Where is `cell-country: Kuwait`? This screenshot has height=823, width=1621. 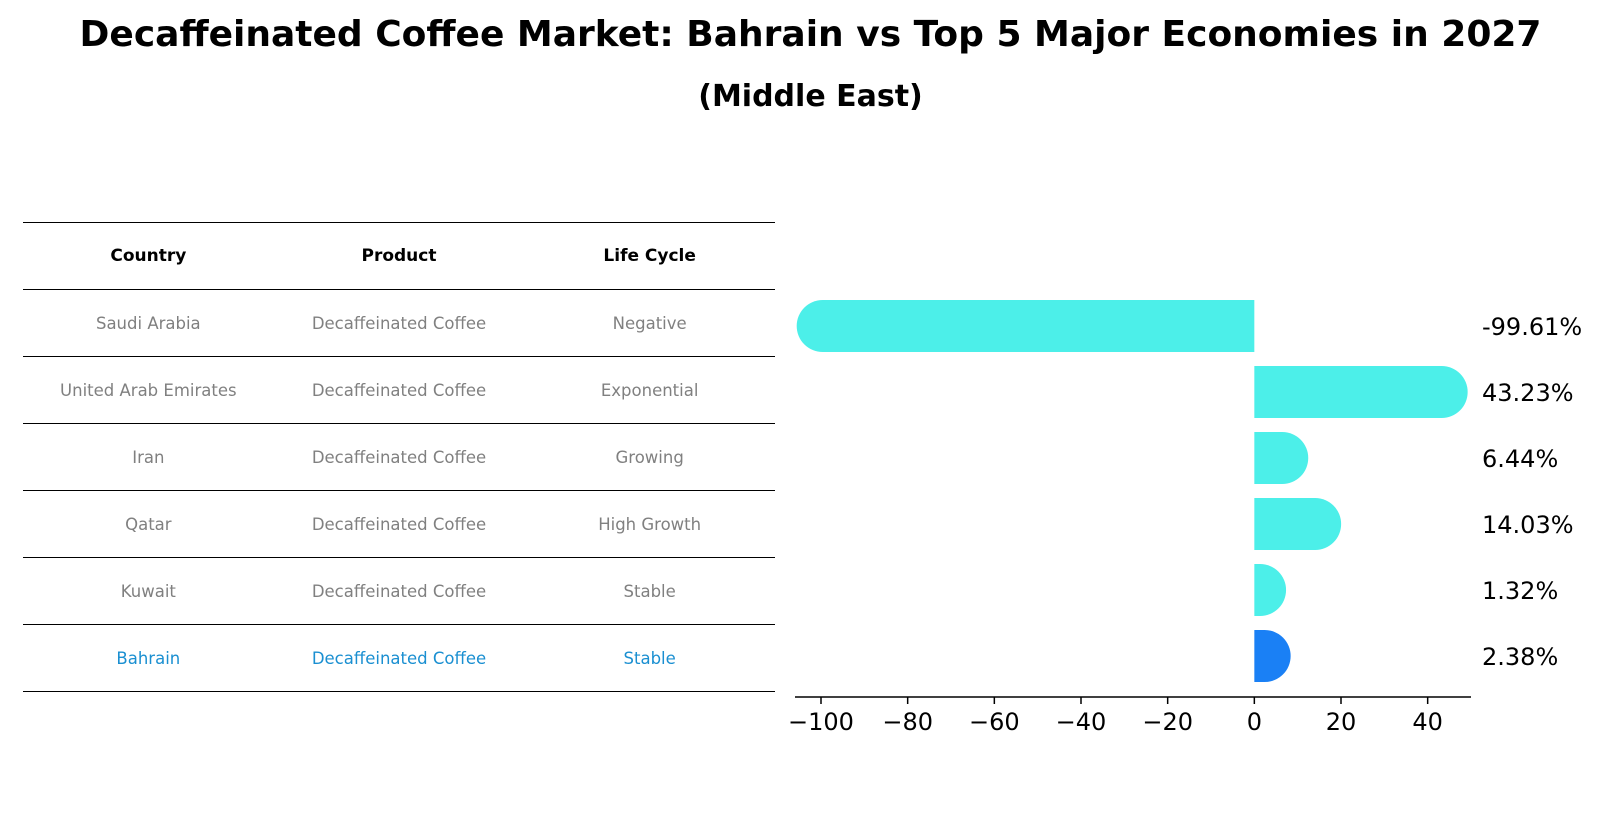 cell-country: Kuwait is located at coordinates (148, 591).